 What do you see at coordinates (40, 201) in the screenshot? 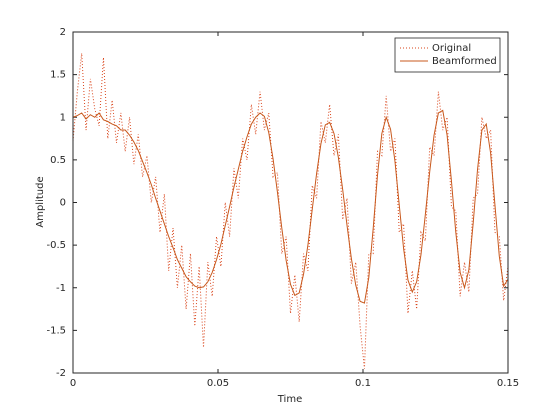
I see `y-axis-label: Amplitude` at bounding box center [40, 201].